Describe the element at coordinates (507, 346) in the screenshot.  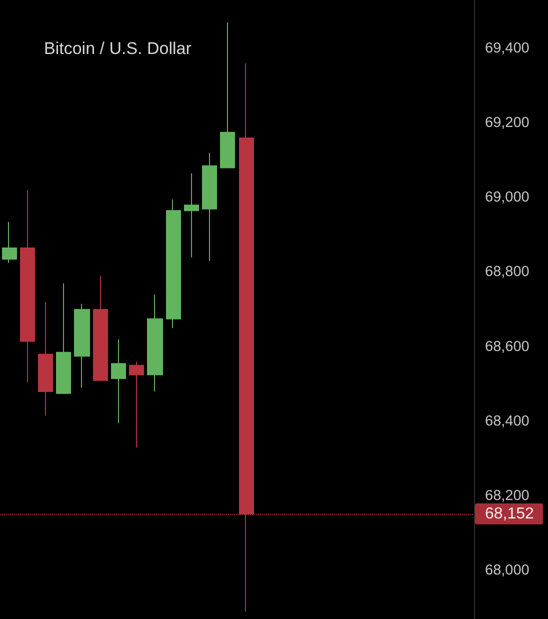
I see `y-tick-label: 68,600` at that location.